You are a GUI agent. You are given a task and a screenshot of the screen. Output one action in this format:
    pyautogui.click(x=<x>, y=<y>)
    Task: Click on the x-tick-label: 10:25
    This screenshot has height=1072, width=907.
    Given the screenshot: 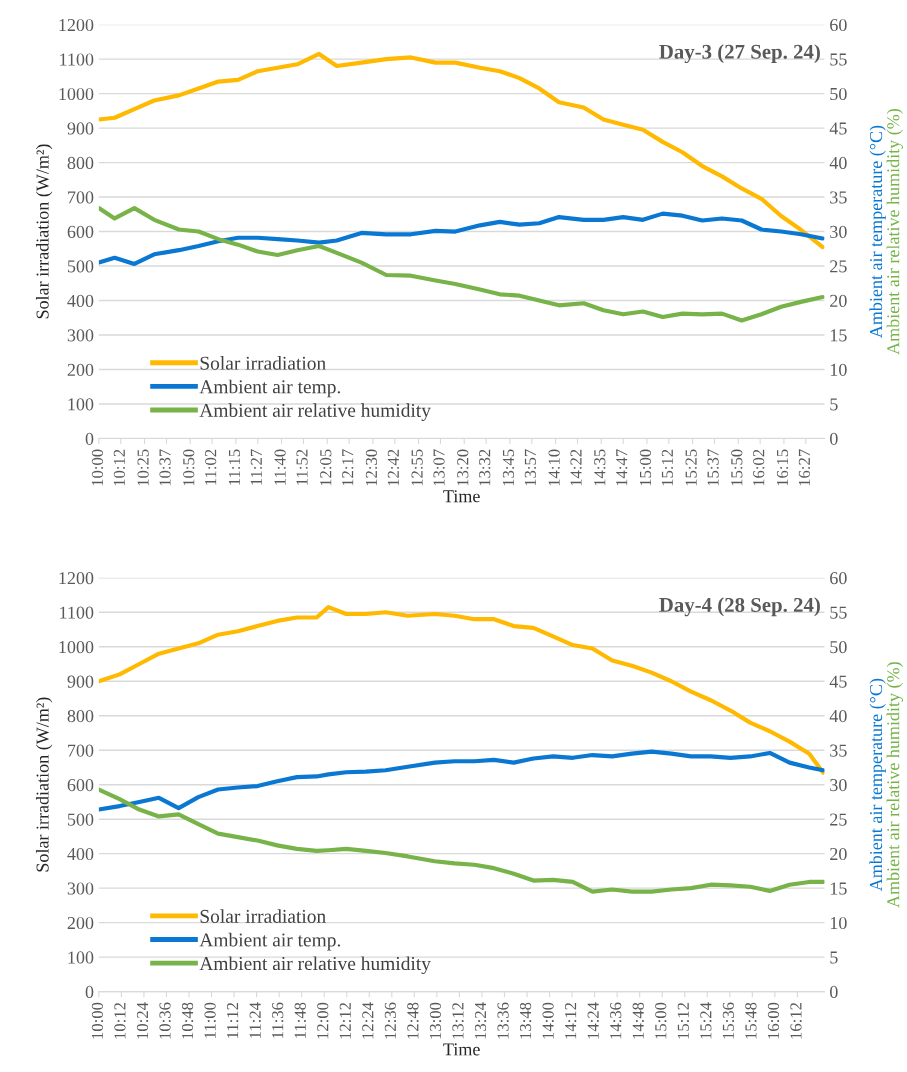 What is the action you would take?
    pyautogui.click(x=143, y=467)
    